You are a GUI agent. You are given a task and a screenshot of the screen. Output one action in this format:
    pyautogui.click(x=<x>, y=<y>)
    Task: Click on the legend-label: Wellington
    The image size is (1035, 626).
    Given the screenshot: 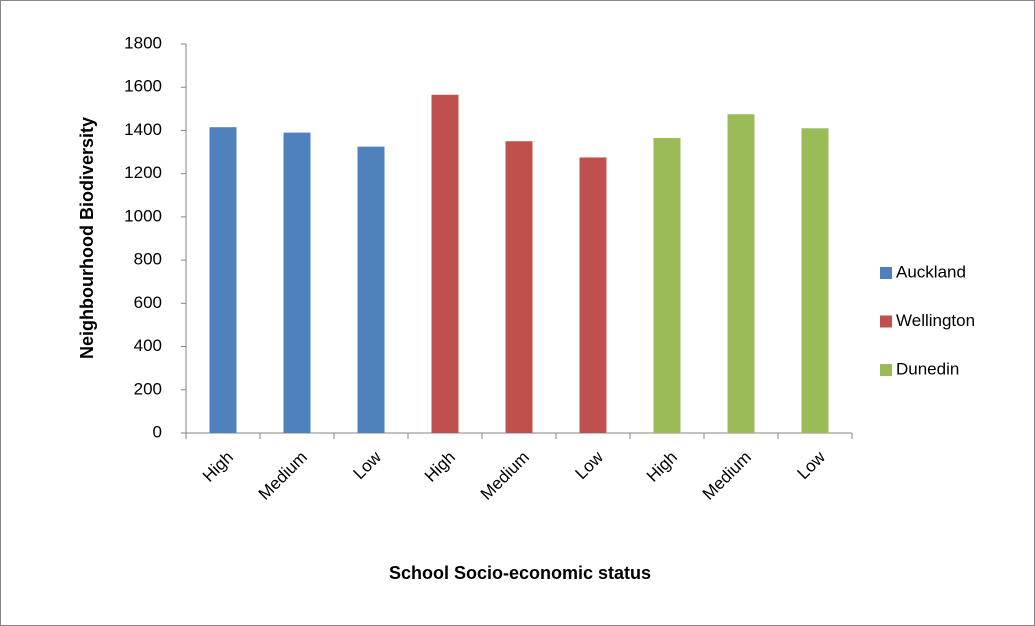 What is the action you would take?
    pyautogui.click(x=935, y=320)
    